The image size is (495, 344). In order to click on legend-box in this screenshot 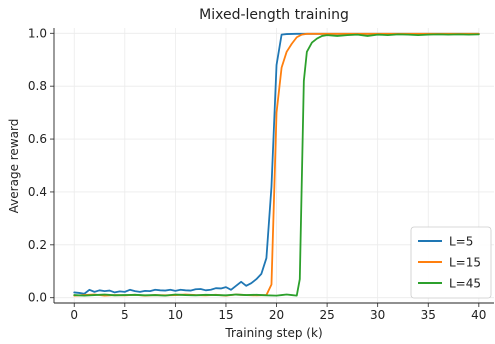, I will do `click(451, 262)`.